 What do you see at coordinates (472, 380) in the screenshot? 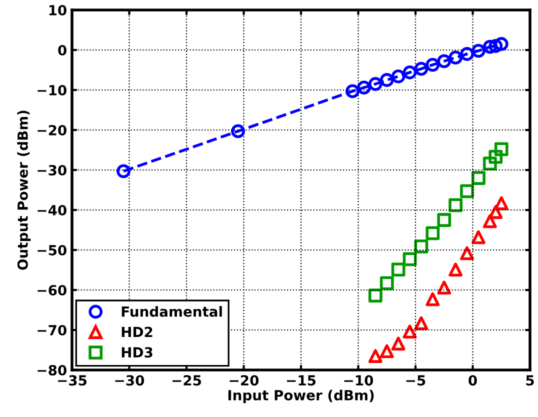
I see `x-tick-label: 0` at bounding box center [472, 380].